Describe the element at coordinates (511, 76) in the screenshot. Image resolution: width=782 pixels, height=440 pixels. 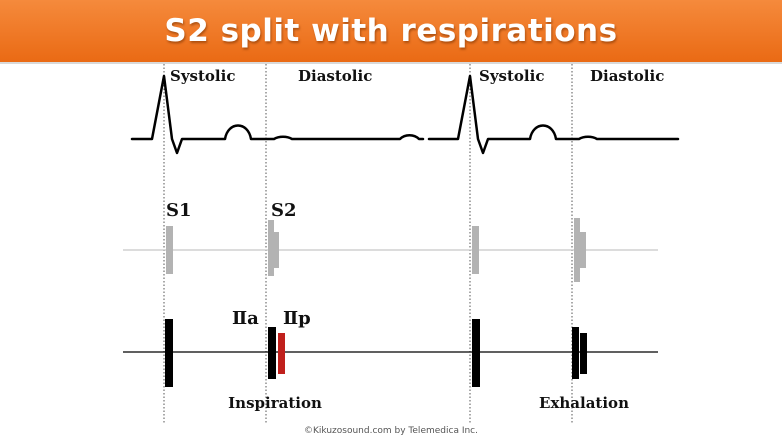
I see `phase-label-systolic-second: Systolic` at that location.